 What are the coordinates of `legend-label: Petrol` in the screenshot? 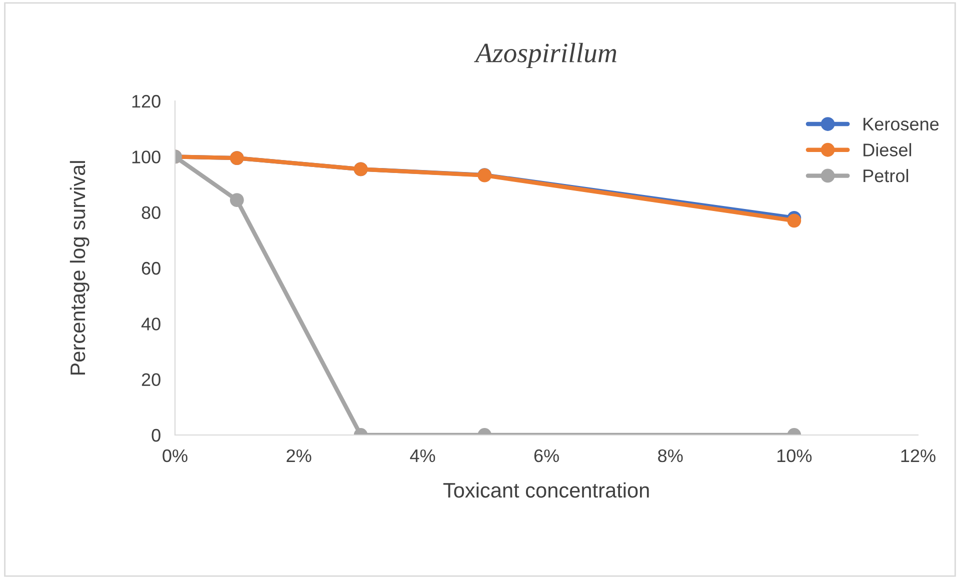 It's located at (886, 175).